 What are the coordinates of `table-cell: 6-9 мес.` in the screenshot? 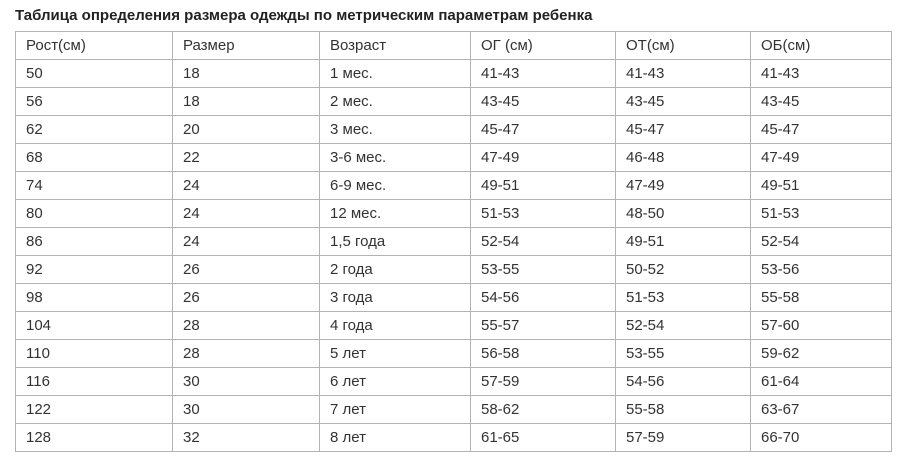 It's located at (395, 185).